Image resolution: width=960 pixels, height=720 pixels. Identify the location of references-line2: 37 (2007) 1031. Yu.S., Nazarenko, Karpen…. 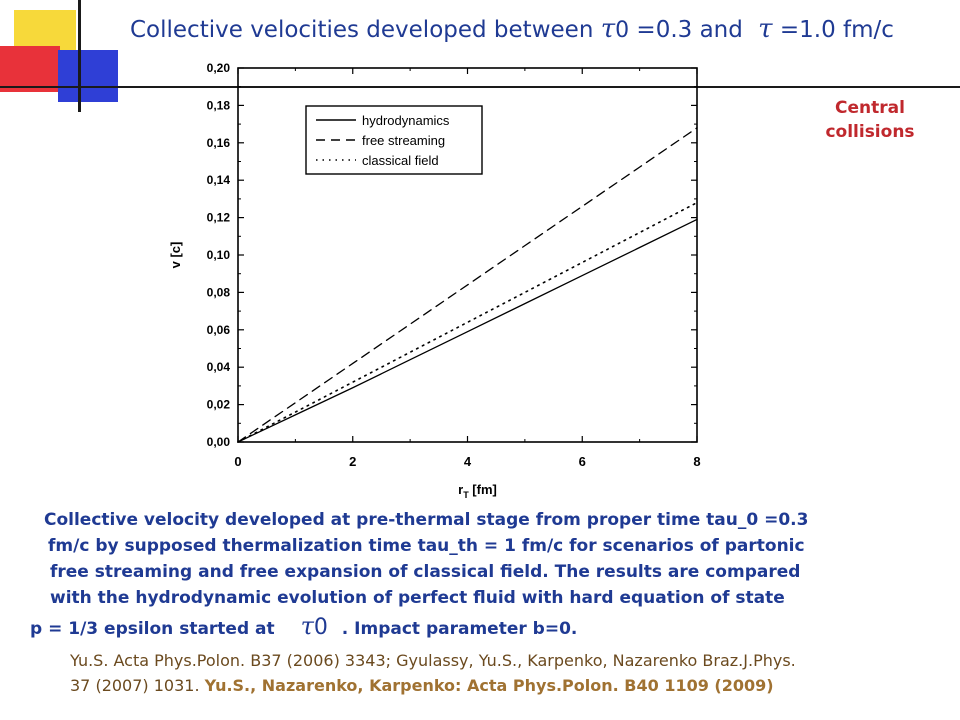
(510, 685).